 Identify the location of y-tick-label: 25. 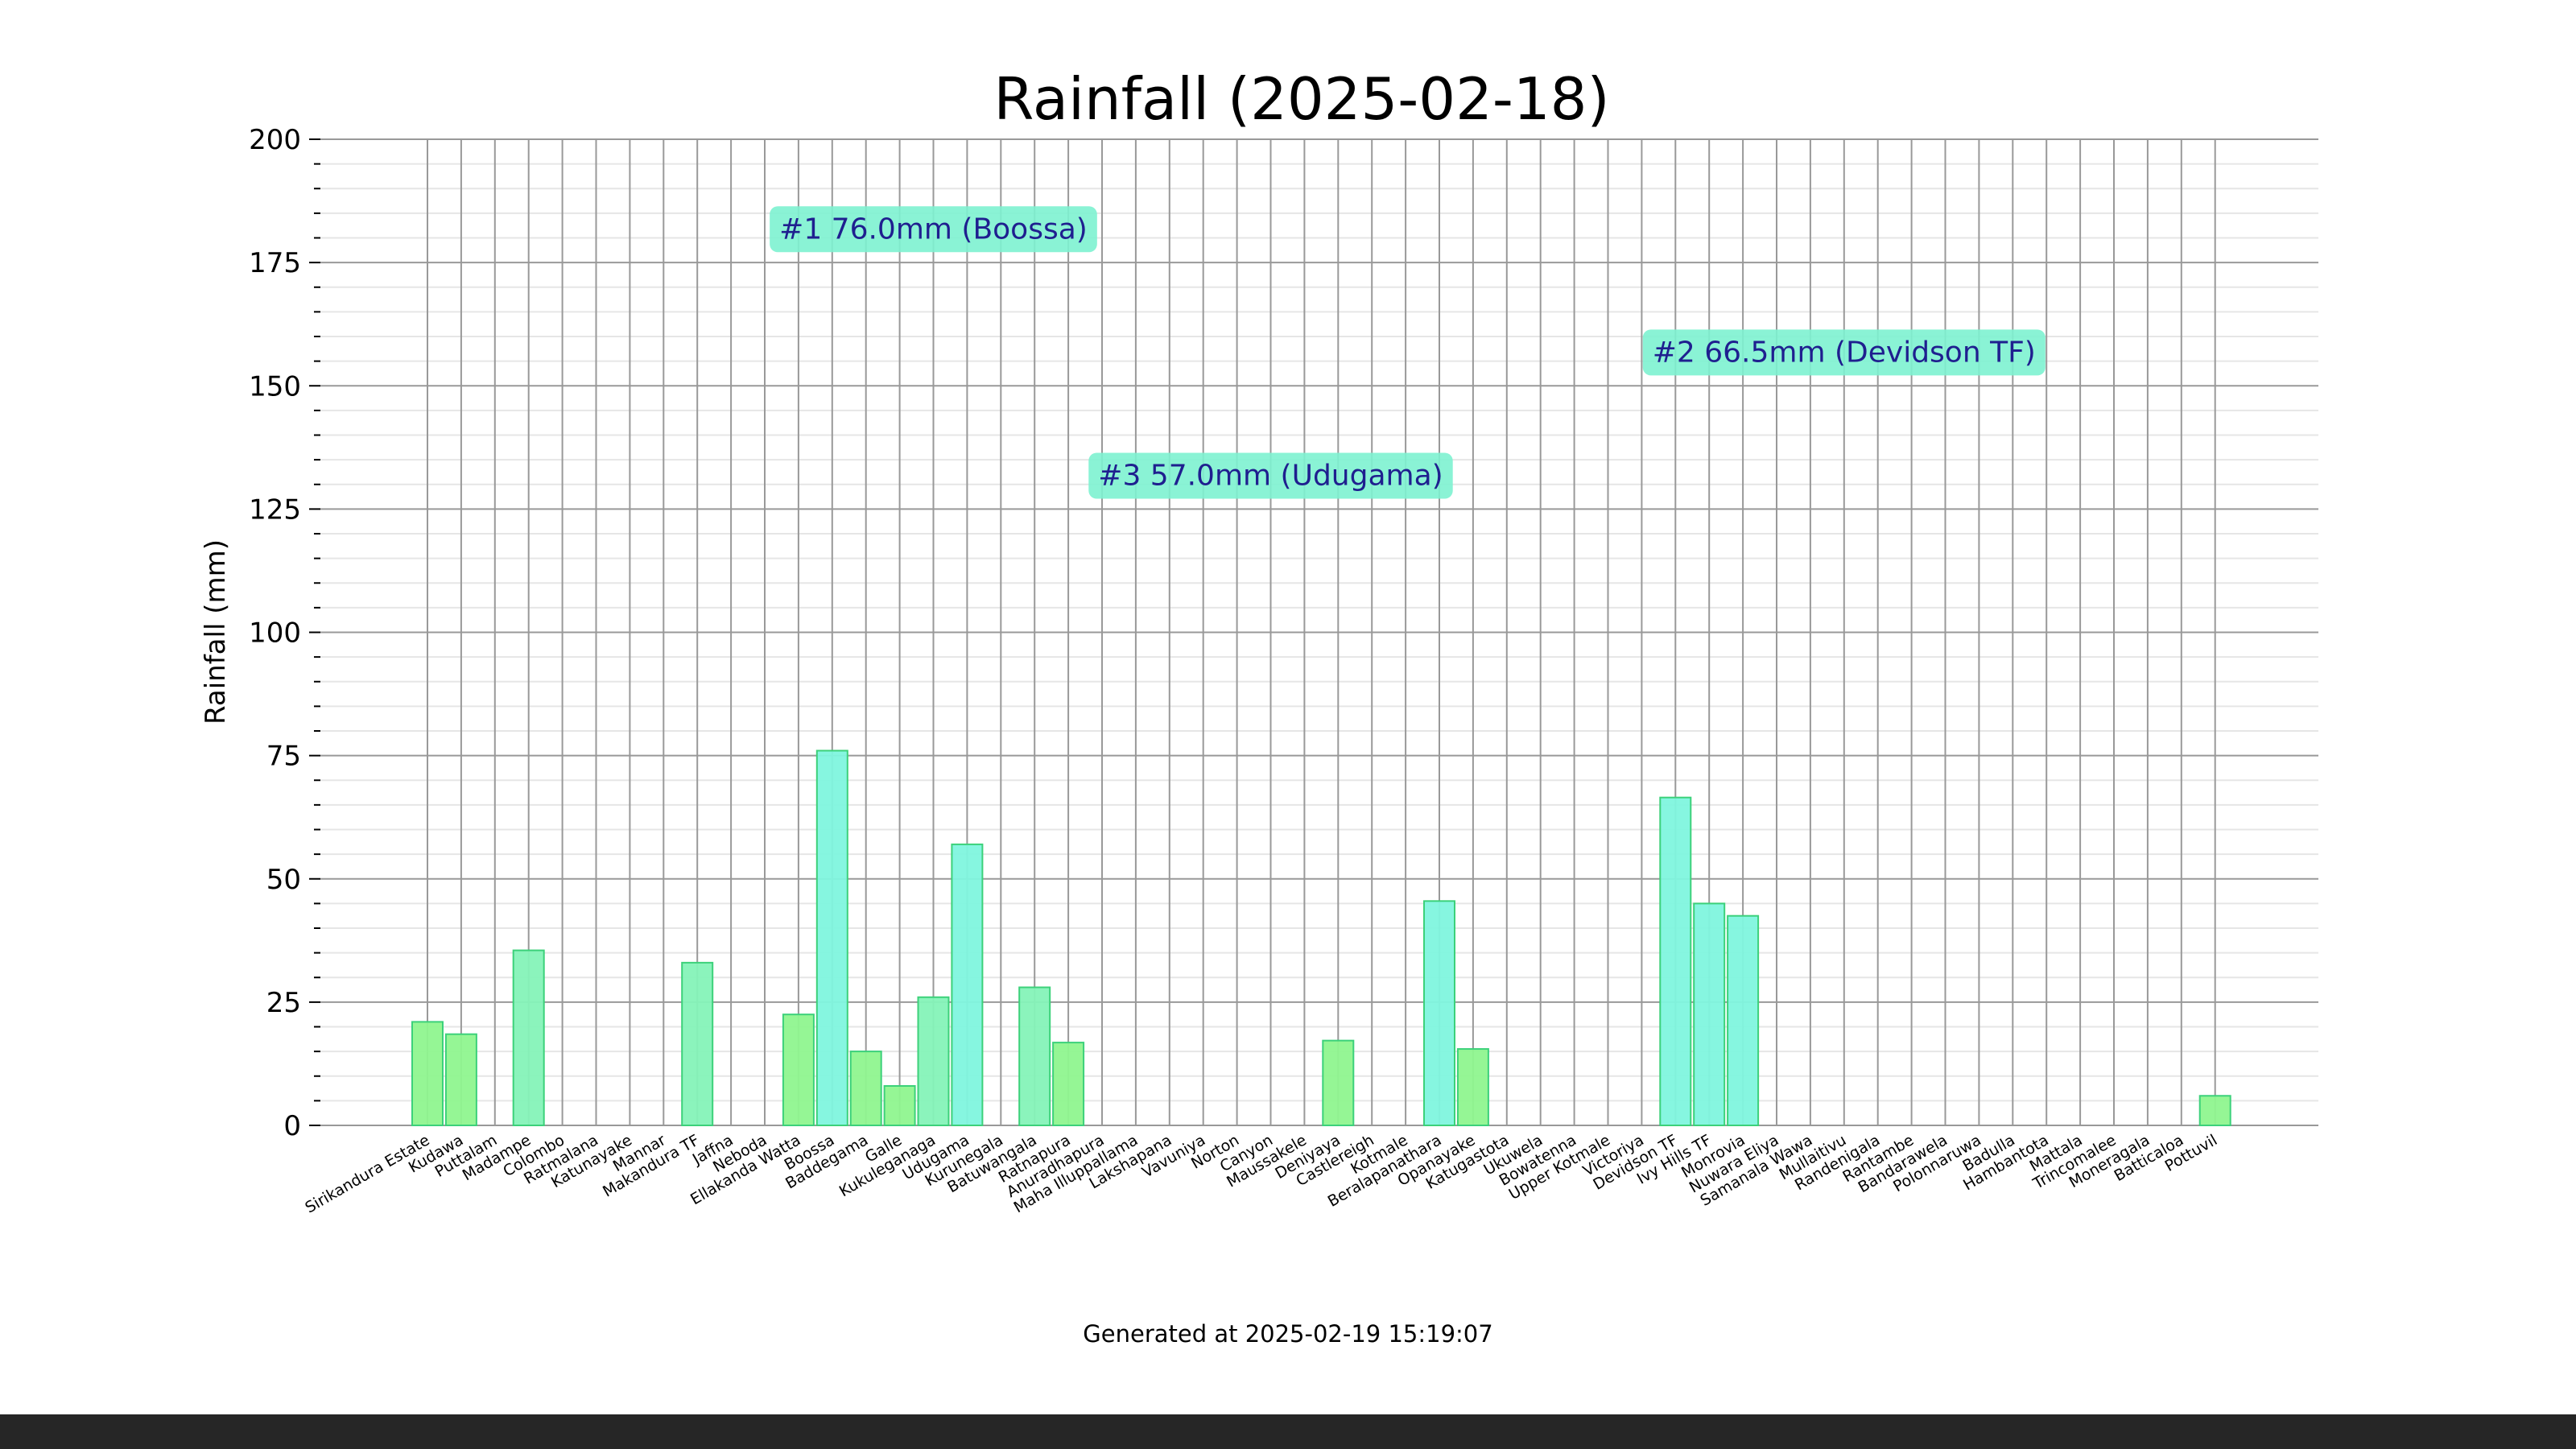
(283, 1003).